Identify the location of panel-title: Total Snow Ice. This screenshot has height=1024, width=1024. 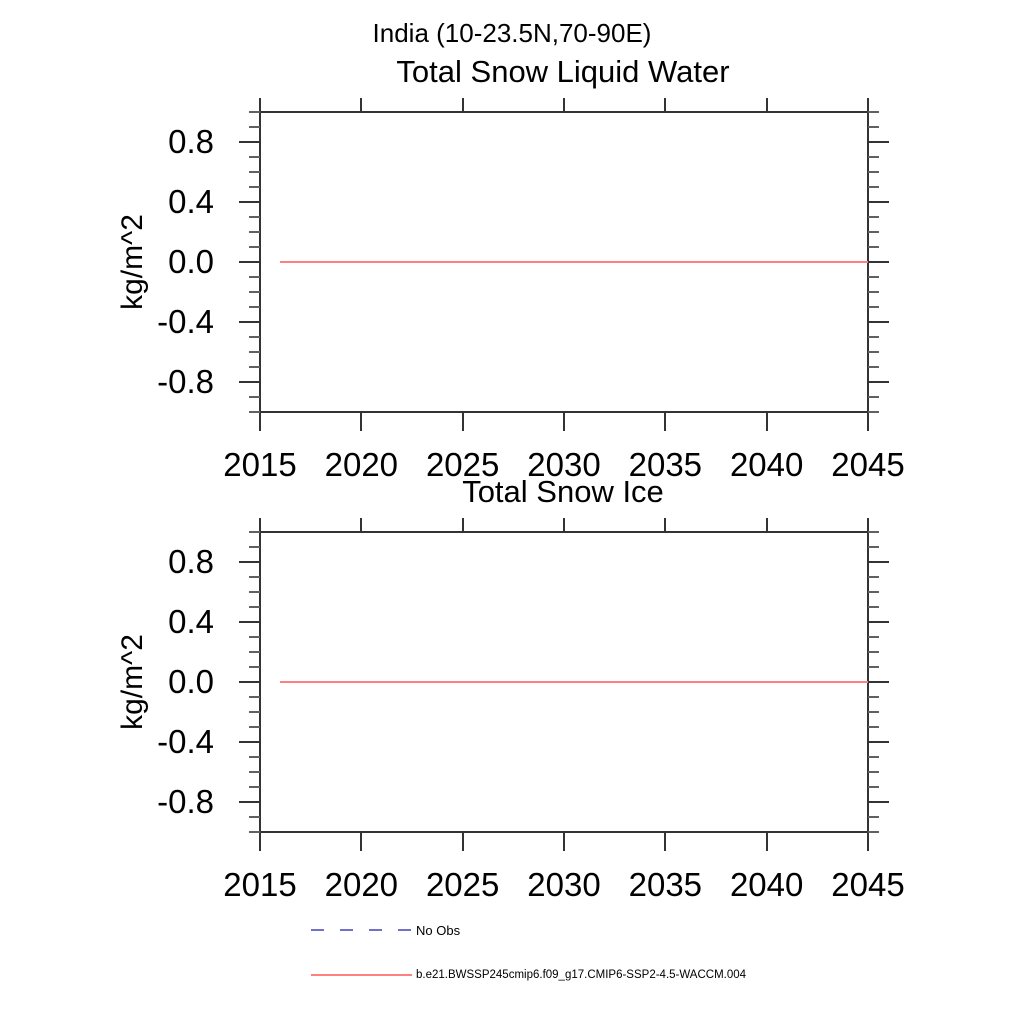
(563, 491).